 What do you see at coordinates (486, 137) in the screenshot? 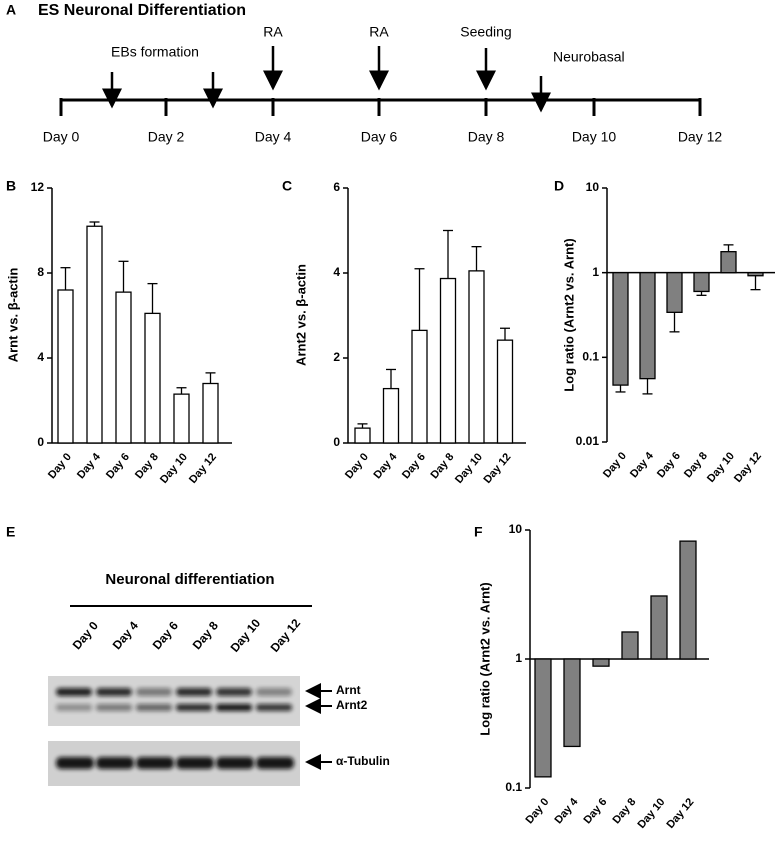
I see `day-label: Day 8` at bounding box center [486, 137].